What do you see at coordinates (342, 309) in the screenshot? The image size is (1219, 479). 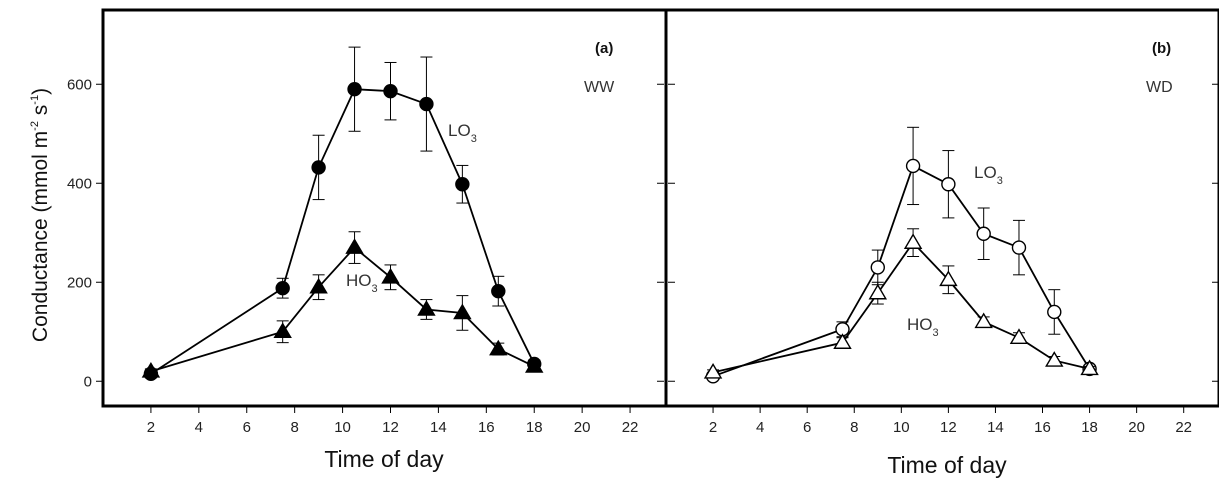 I see `series-ho3-a-line` at bounding box center [342, 309].